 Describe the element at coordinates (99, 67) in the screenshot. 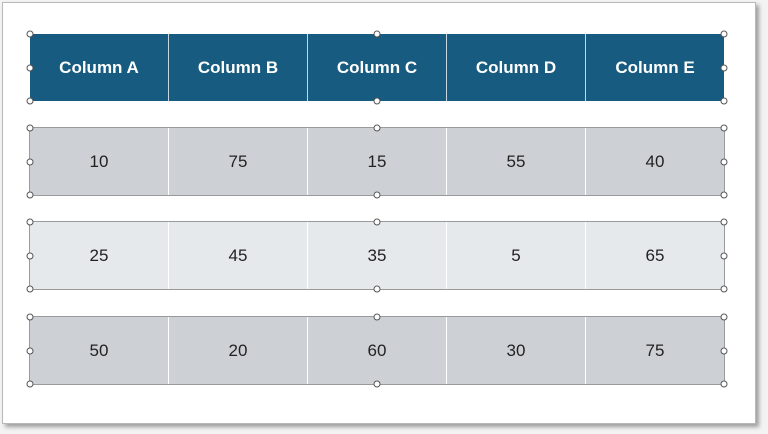

I see `header-cell: Column A` at that location.